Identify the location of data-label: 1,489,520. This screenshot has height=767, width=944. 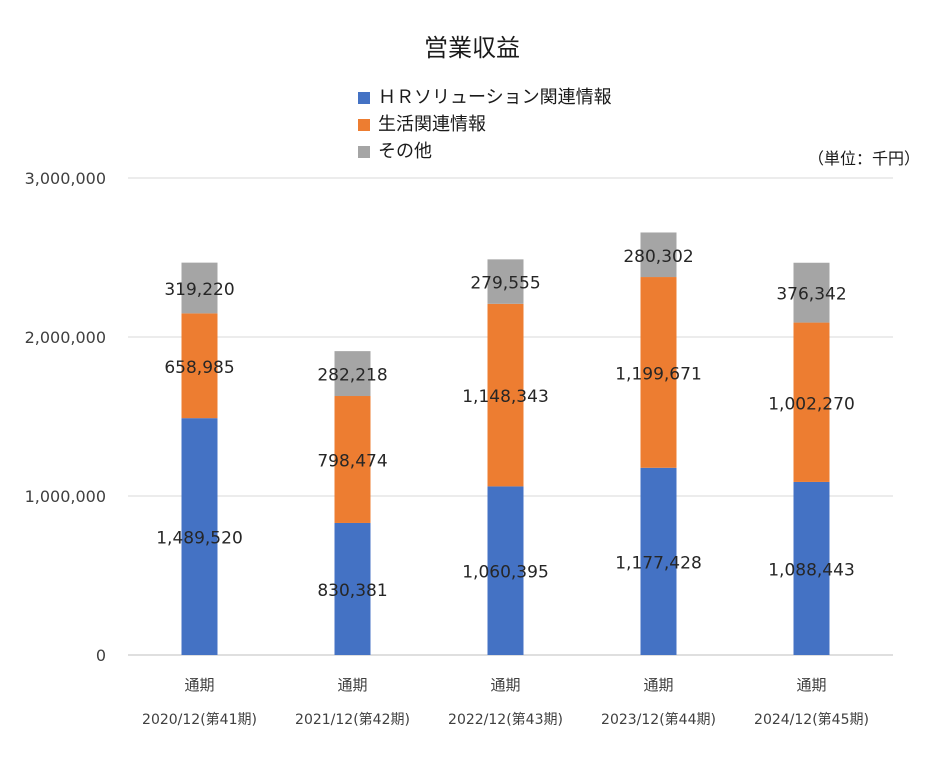
(199, 539).